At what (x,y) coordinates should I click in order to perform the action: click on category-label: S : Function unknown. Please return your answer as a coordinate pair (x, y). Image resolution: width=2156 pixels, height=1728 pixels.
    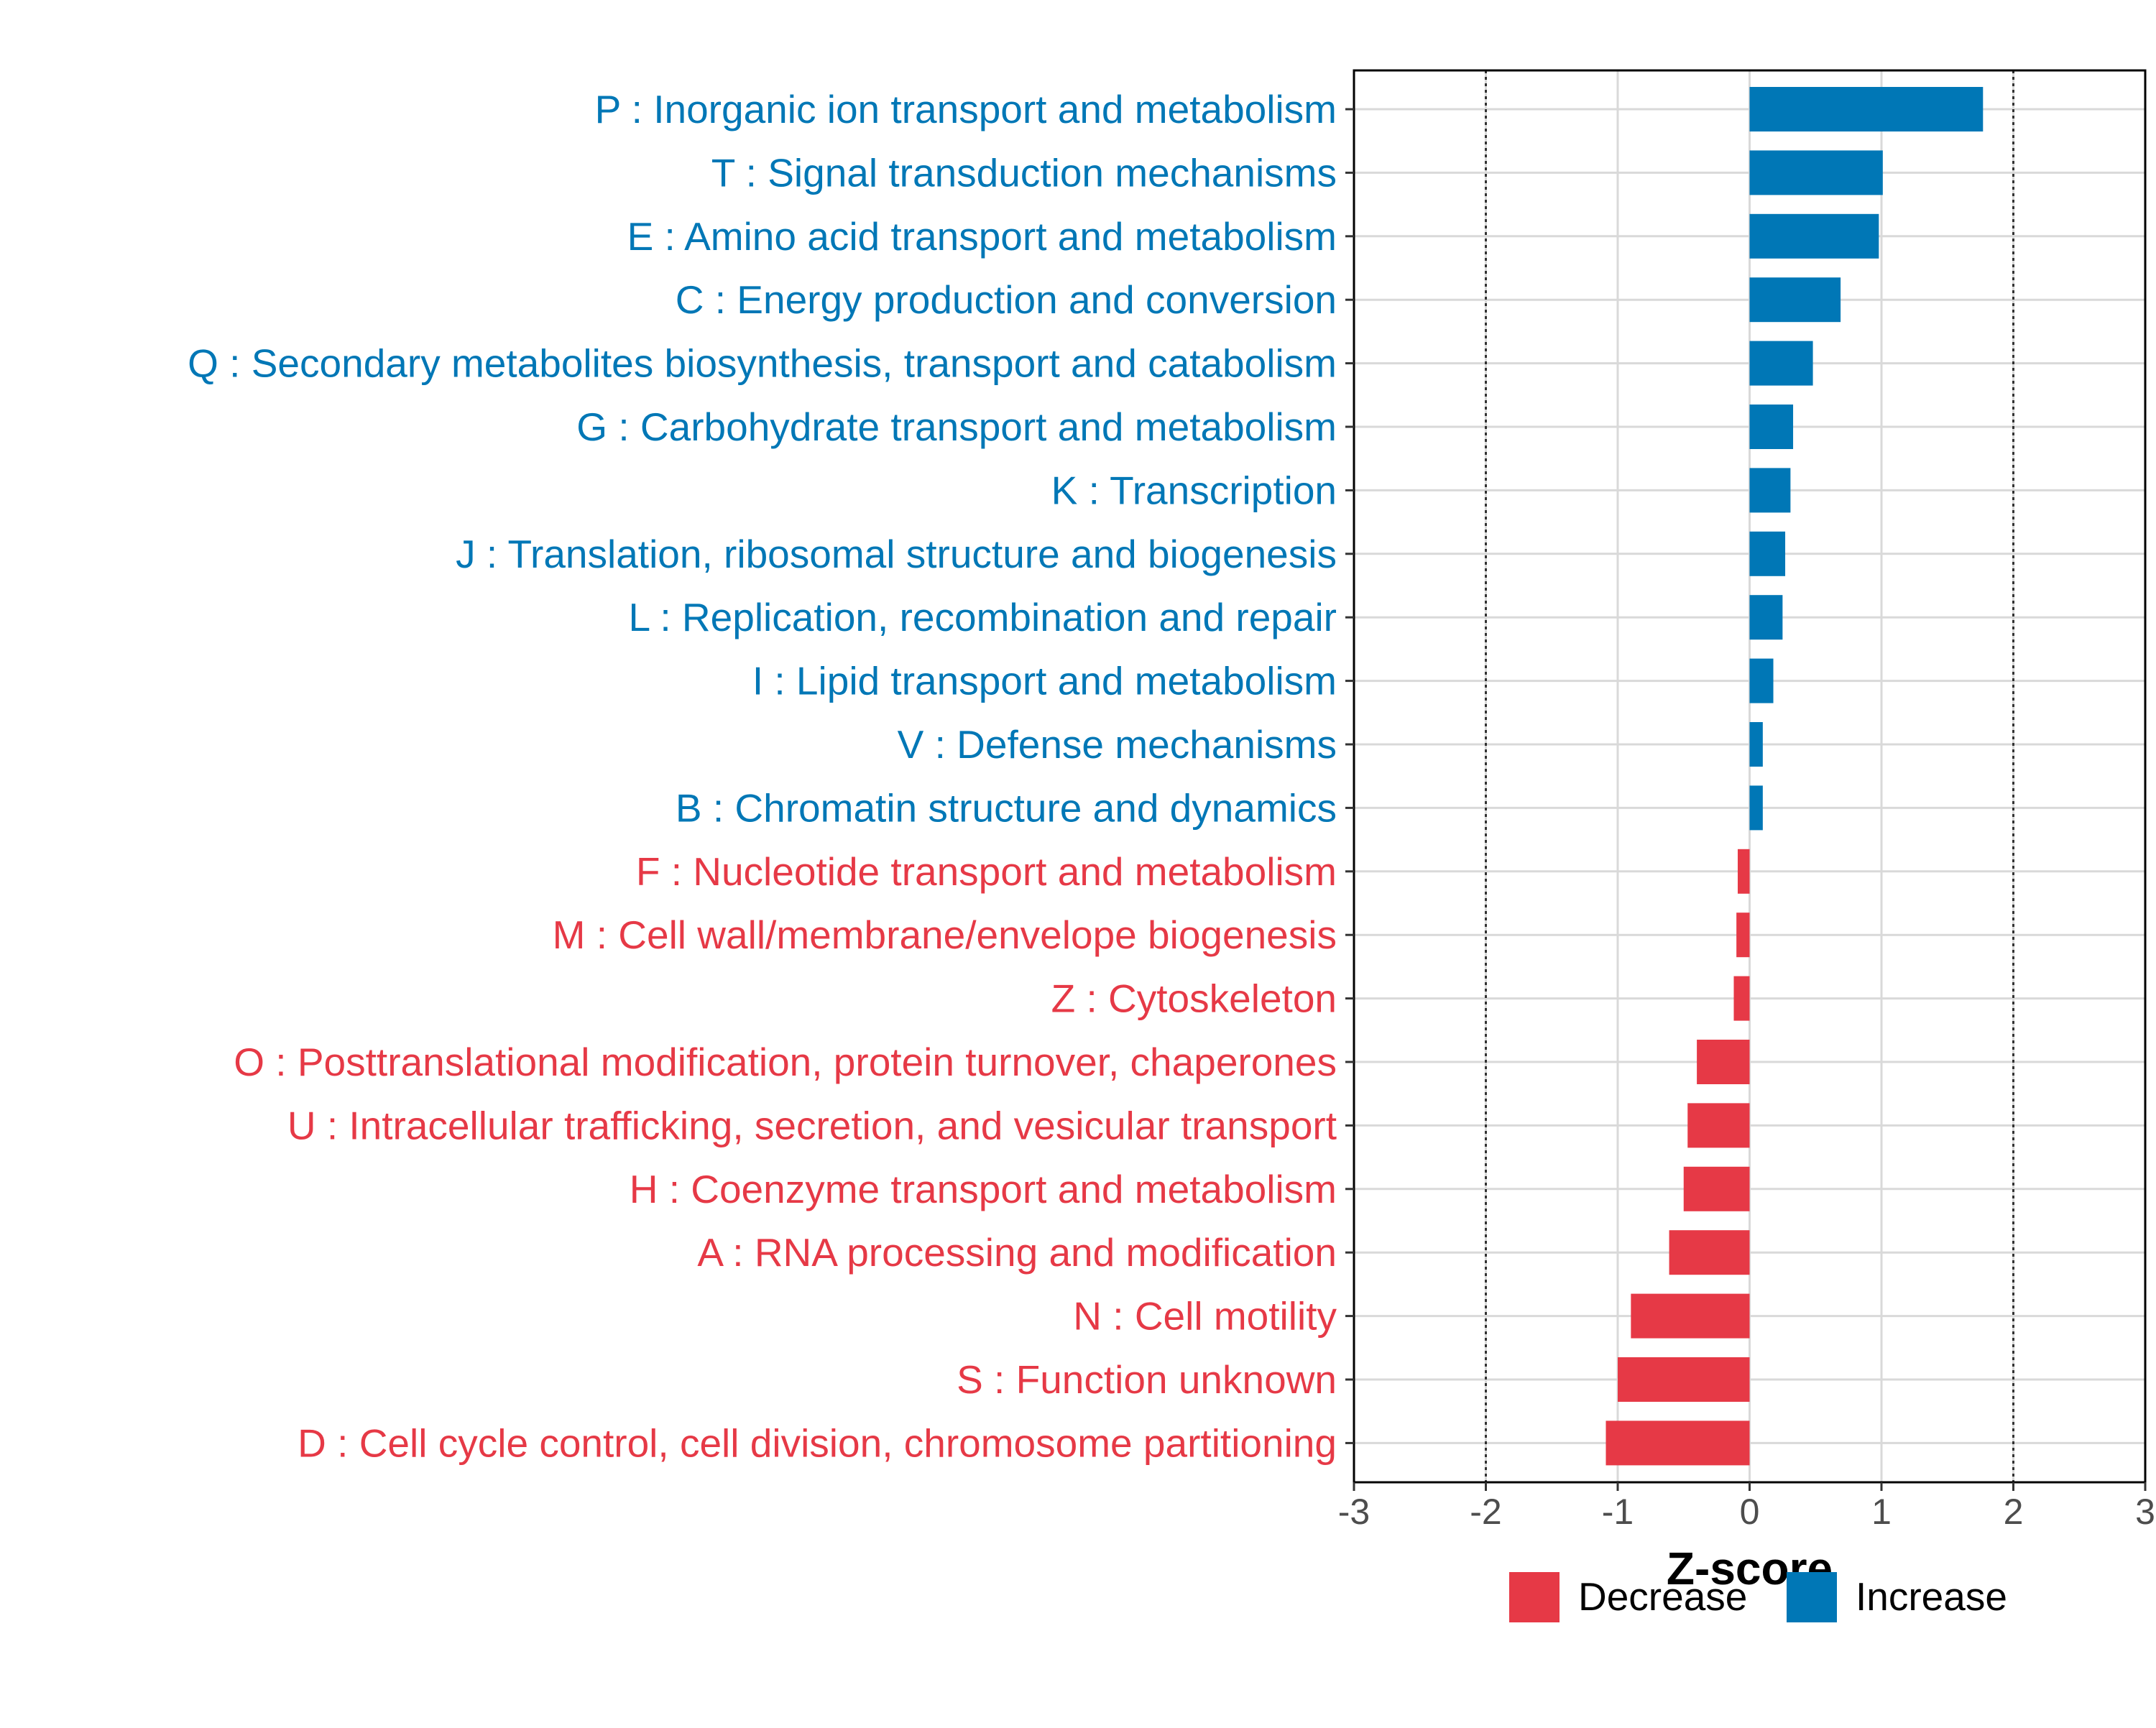
    Looking at the image, I should click on (1147, 1379).